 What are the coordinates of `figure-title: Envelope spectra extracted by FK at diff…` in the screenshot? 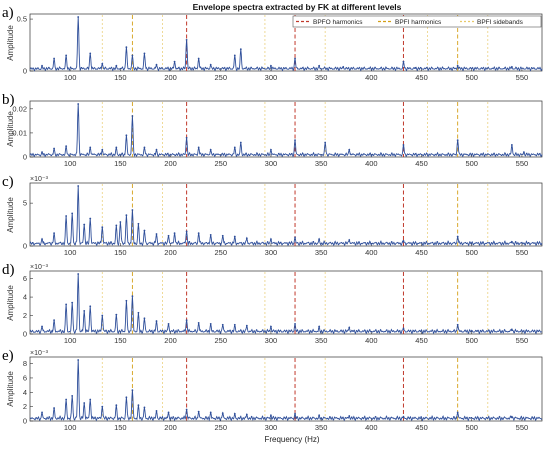 It's located at (297, 7).